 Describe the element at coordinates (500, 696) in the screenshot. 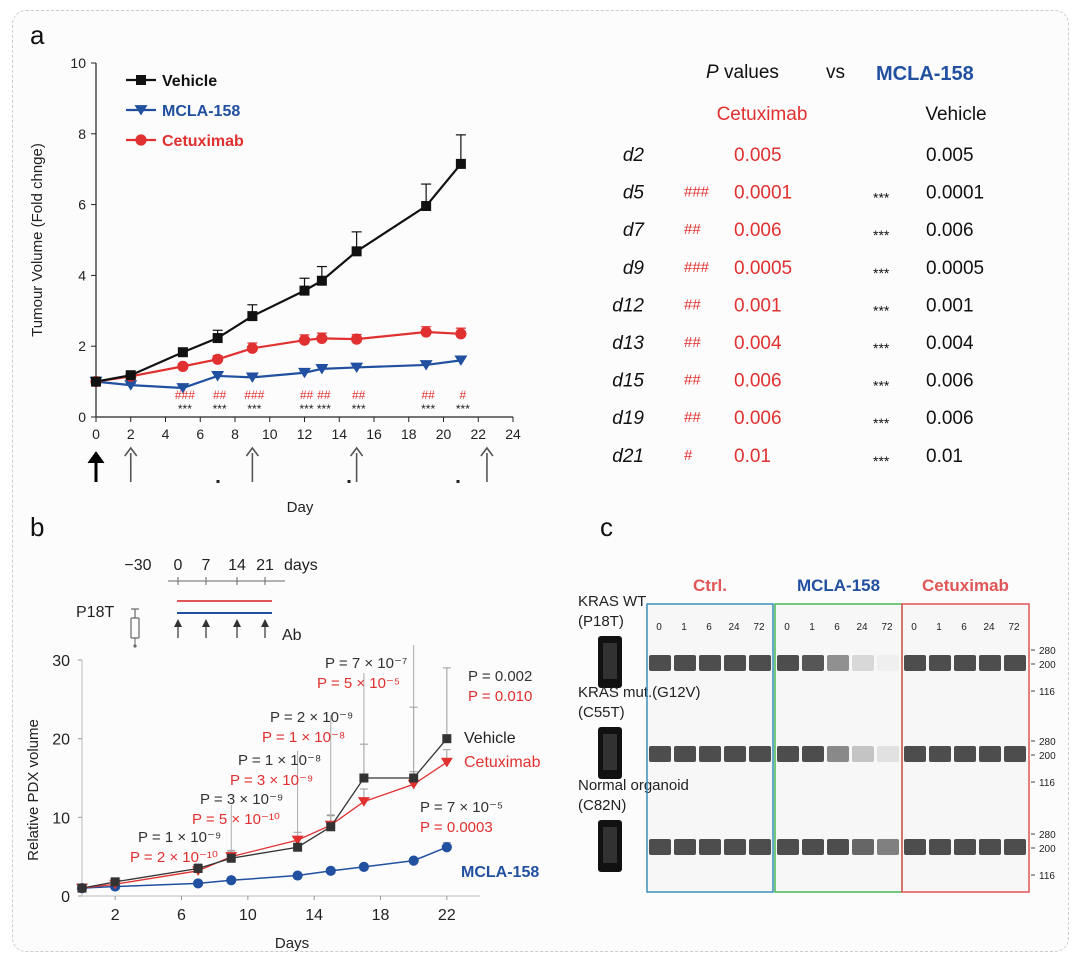

I see `panel-b-pvalue-cetuximab: P = 0.010` at that location.